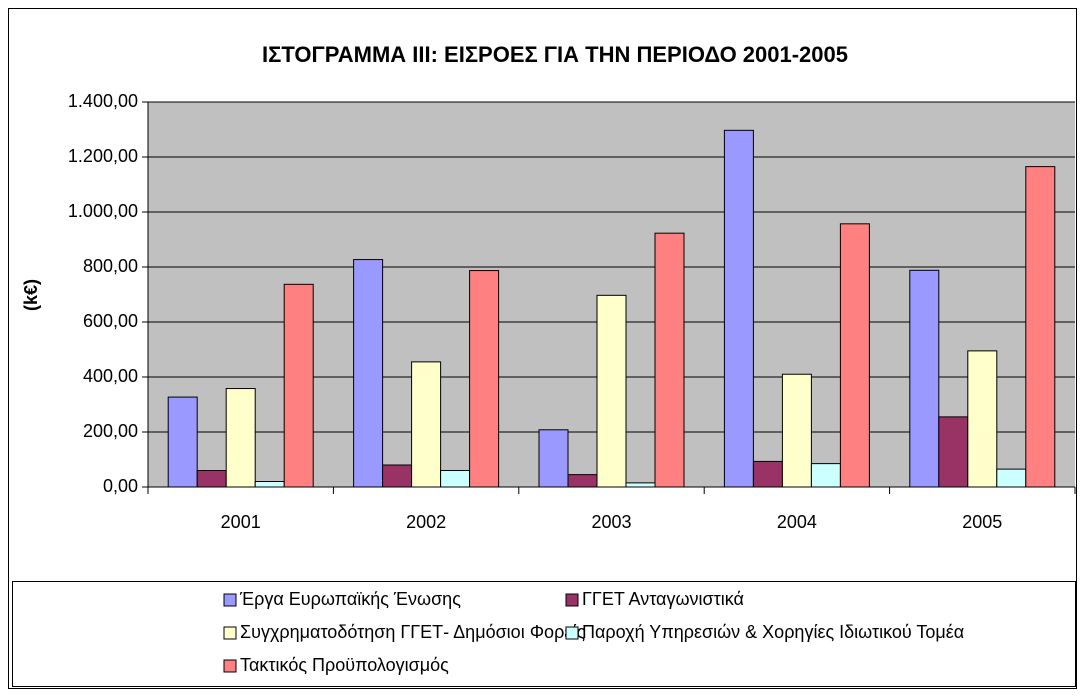 This screenshot has width=1085, height=698. Describe the element at coordinates (103, 211) in the screenshot. I see `y-tick-label: 1.000,00` at that location.